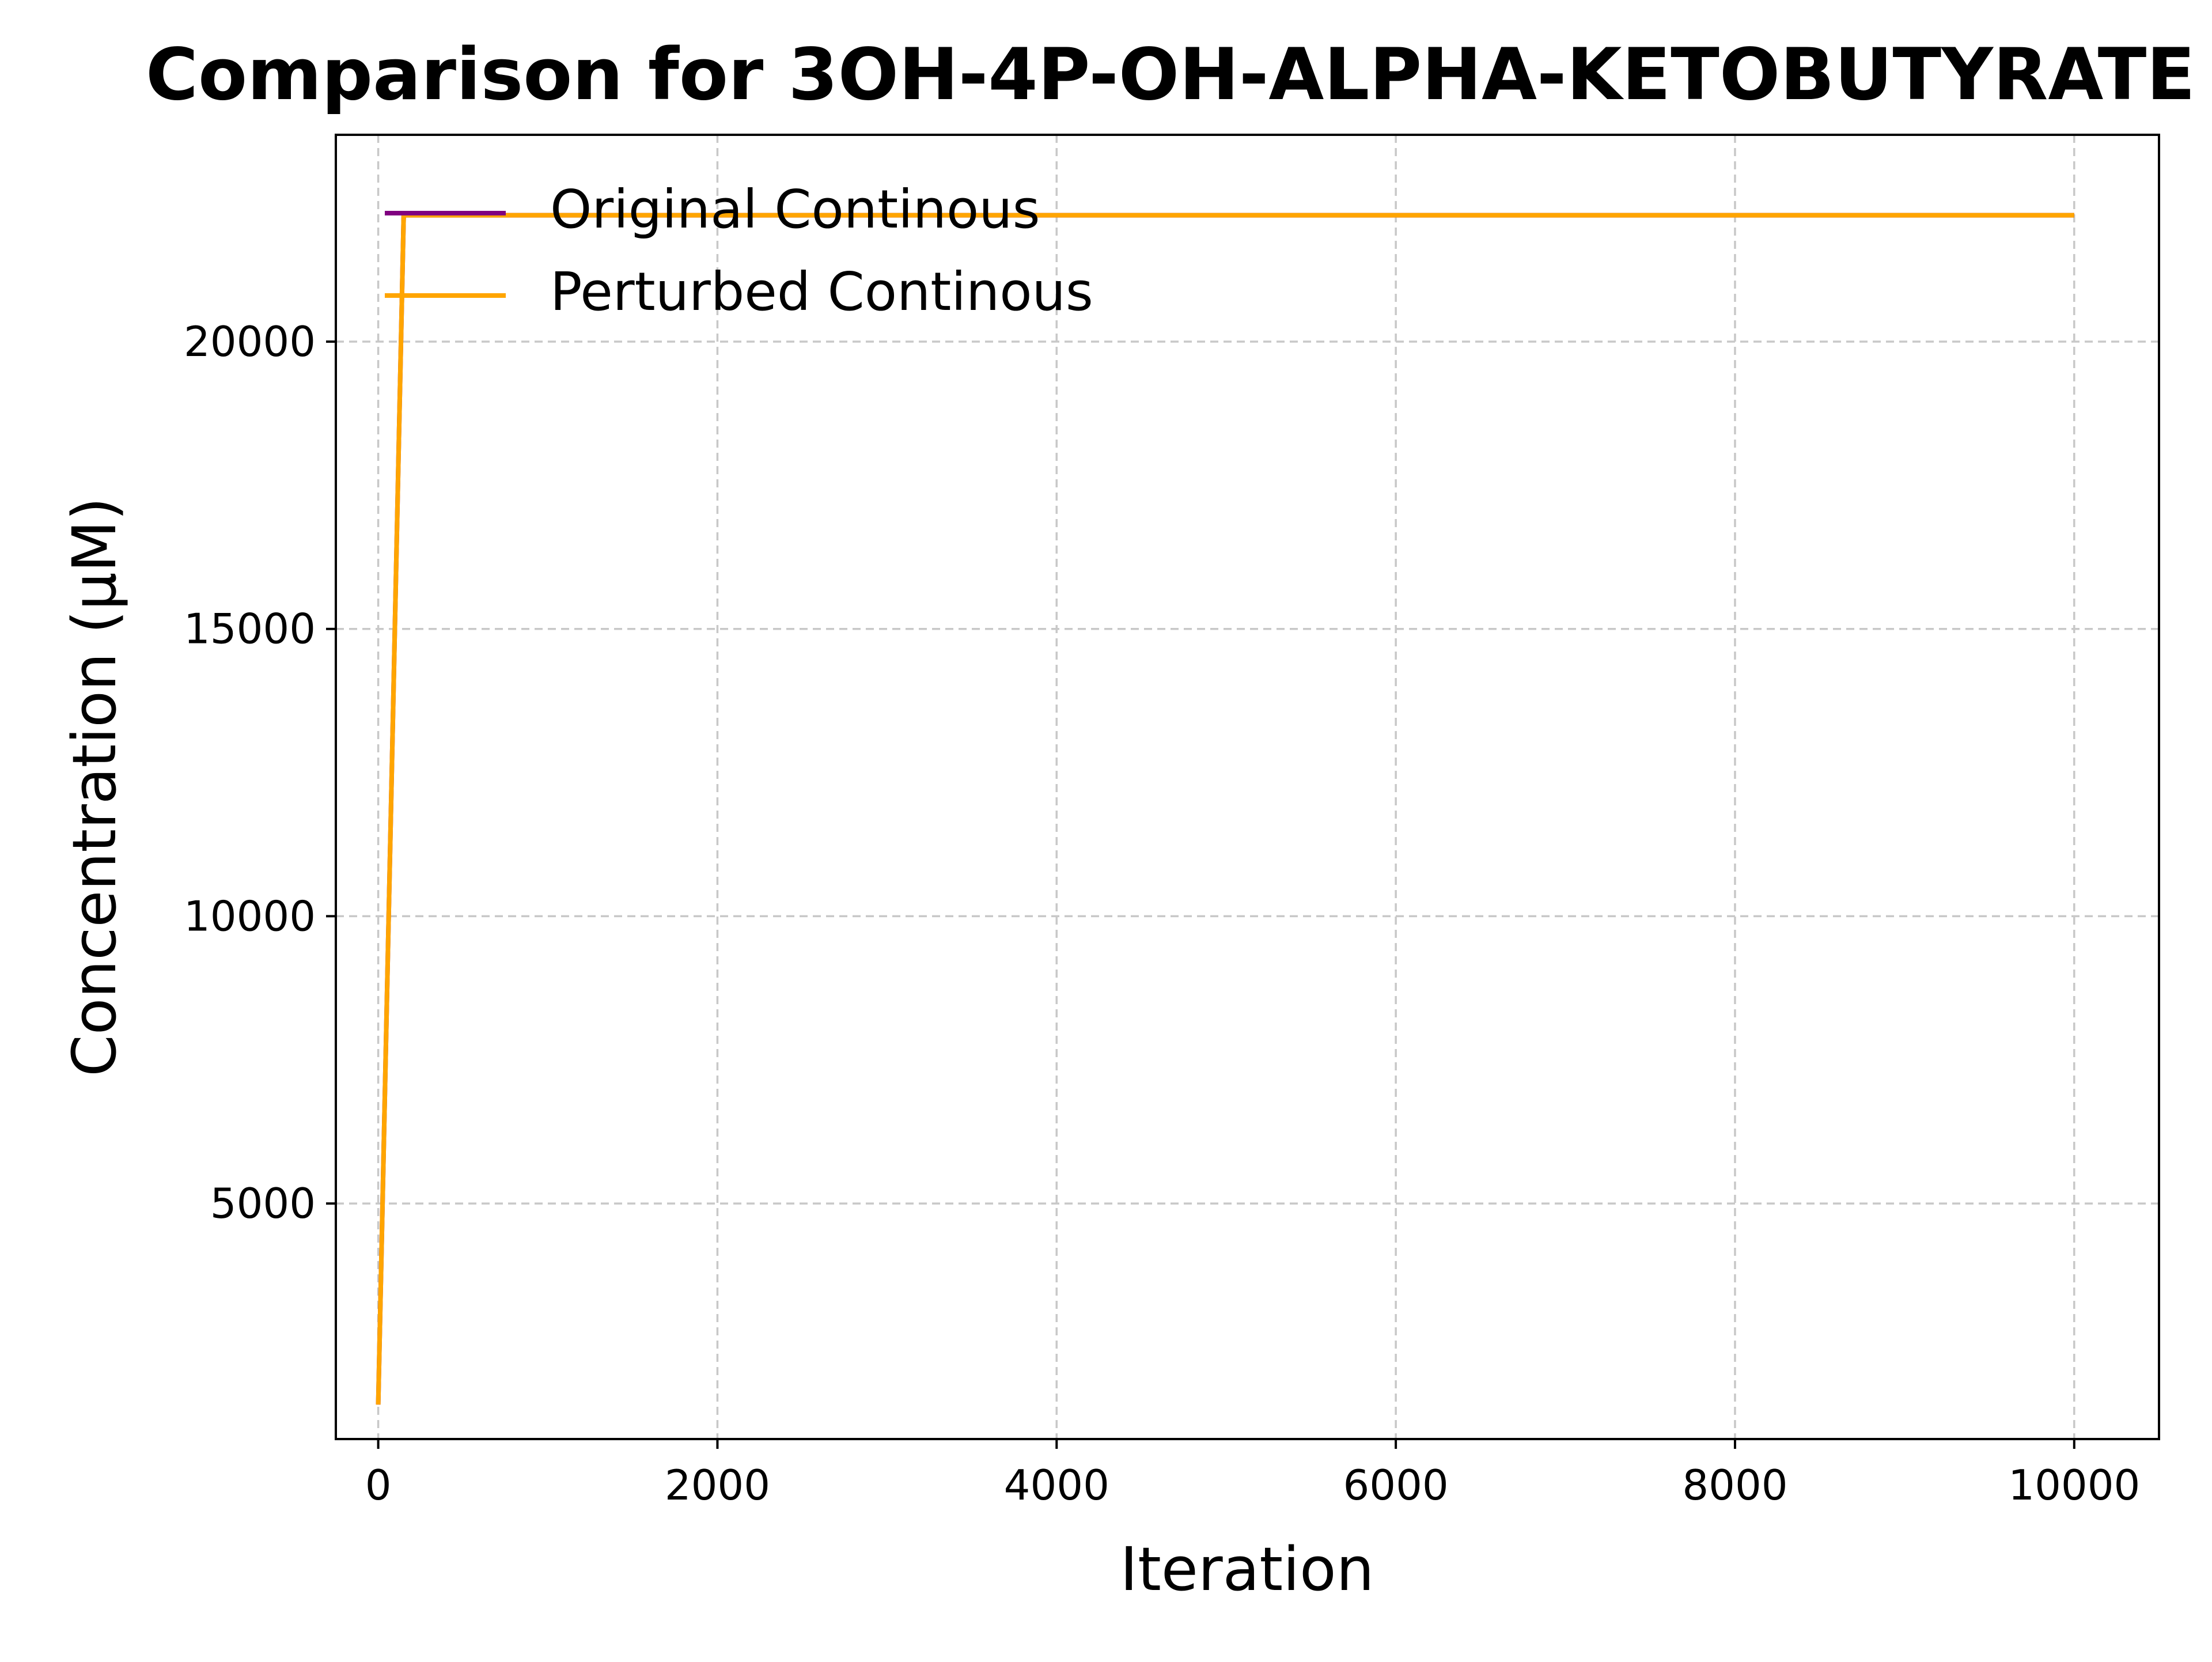 The image size is (2212, 1662). What do you see at coordinates (1395, 1485) in the screenshot?
I see `x-tick-label: 6000` at bounding box center [1395, 1485].